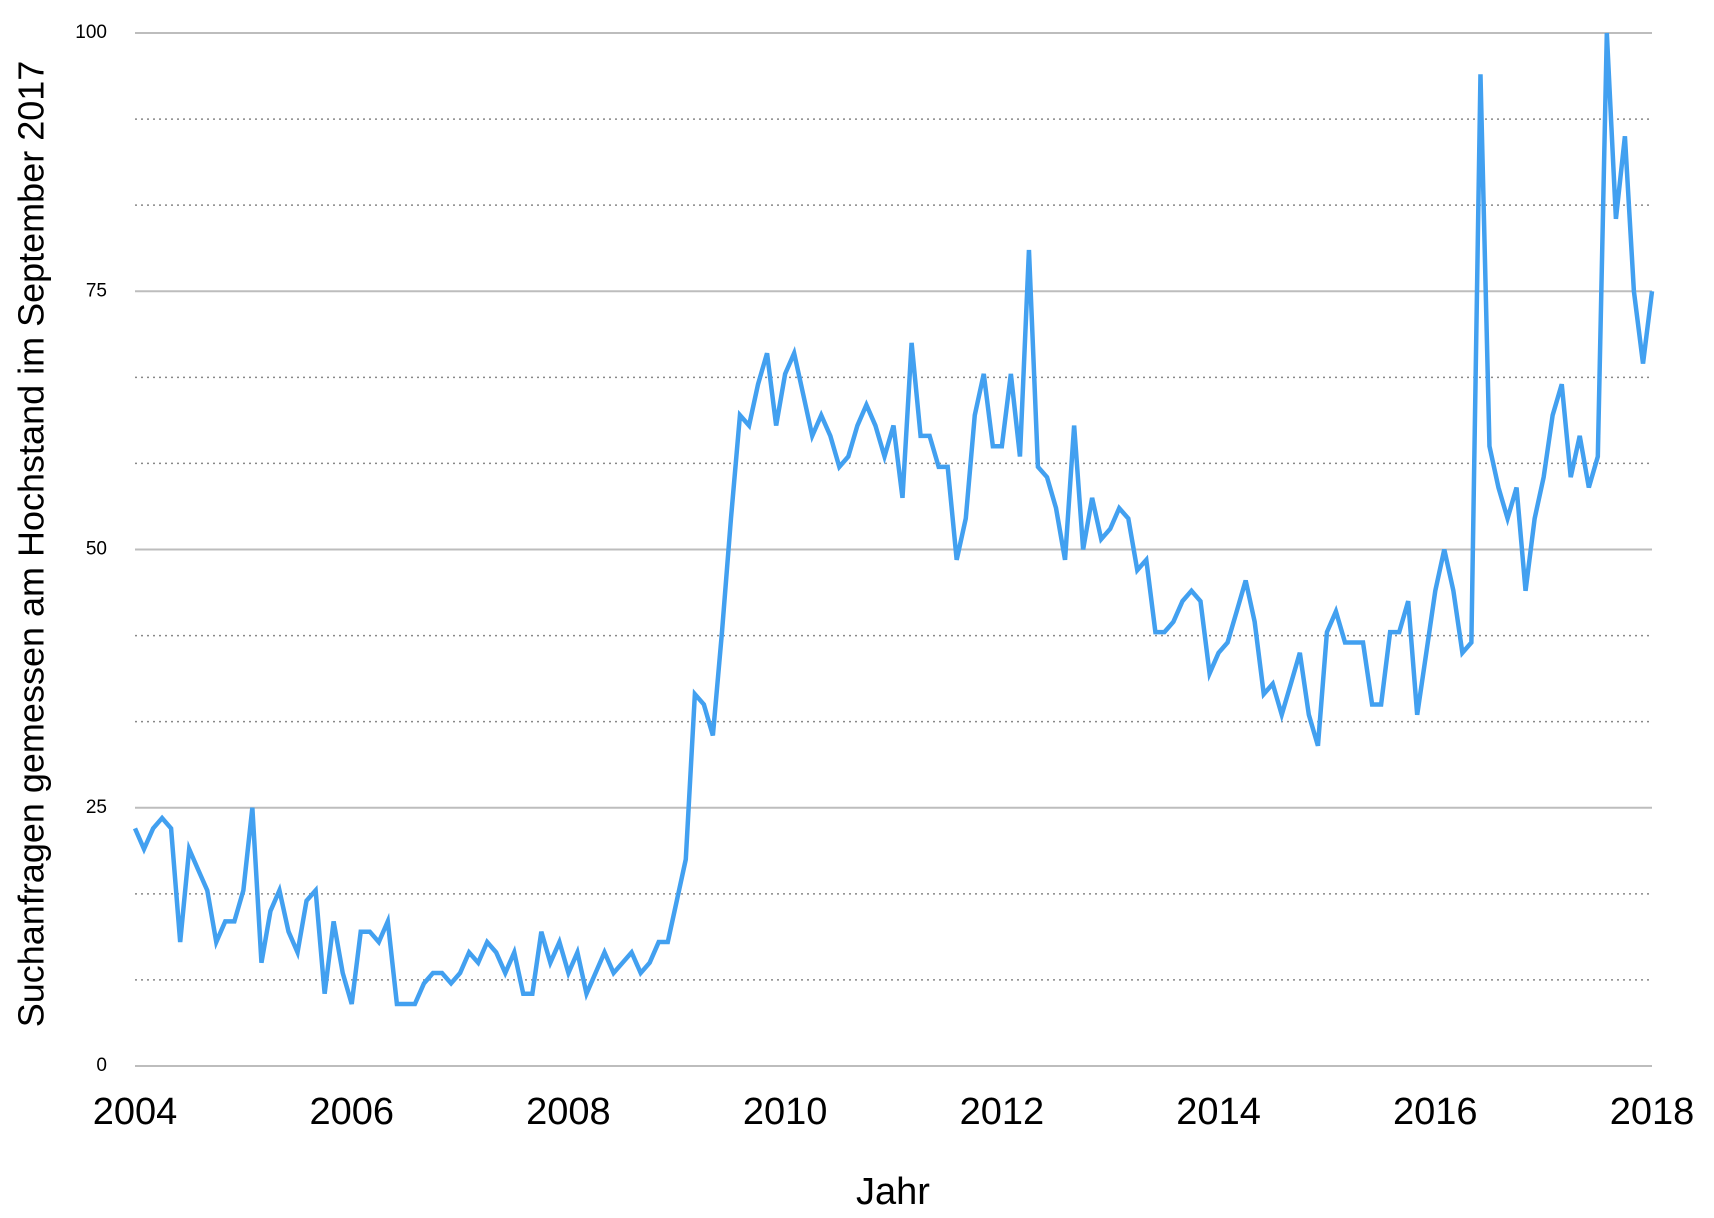  I want to click on x-tick-label: 2012, so click(1002, 1112).